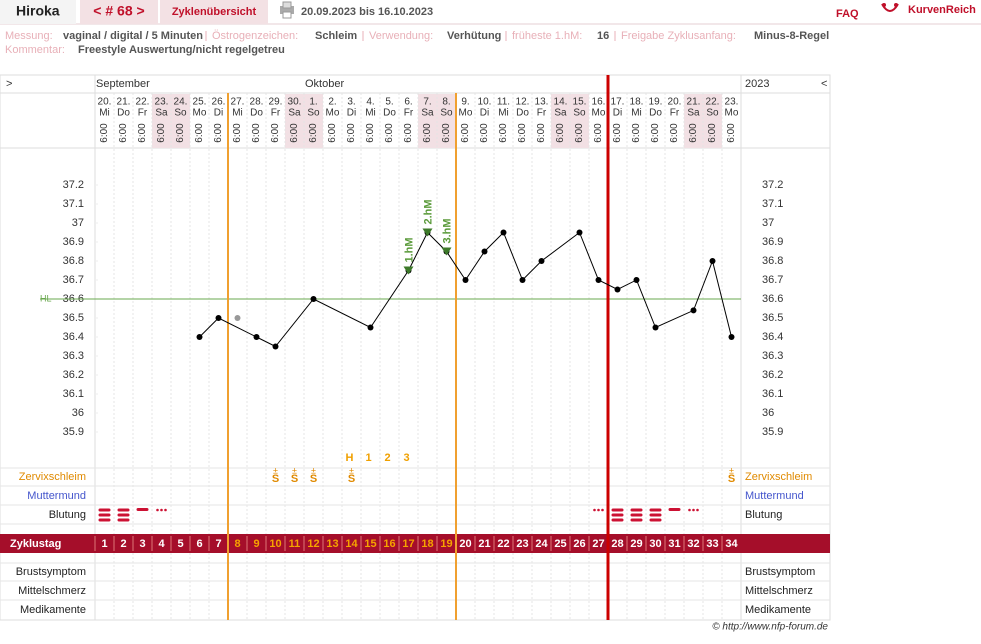 This screenshot has height=644, width=981. Describe the element at coordinates (73, 356) in the screenshot. I see `y-tick-label: 36.3` at that location.